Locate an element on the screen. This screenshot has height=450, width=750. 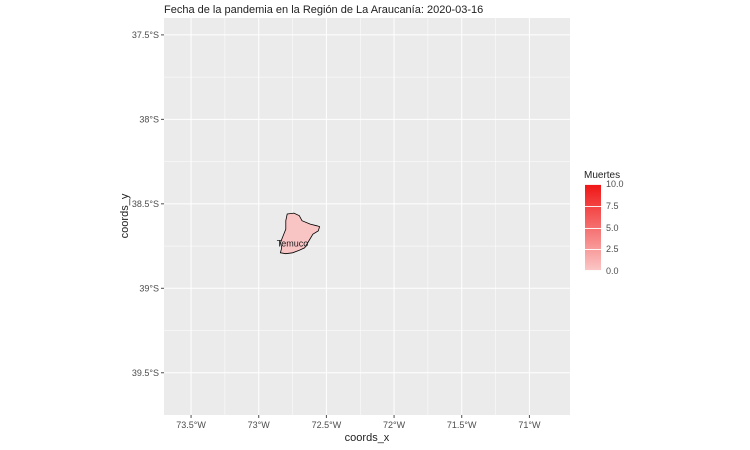
y-tick-label: 37.5°S is located at coordinates (145, 35).